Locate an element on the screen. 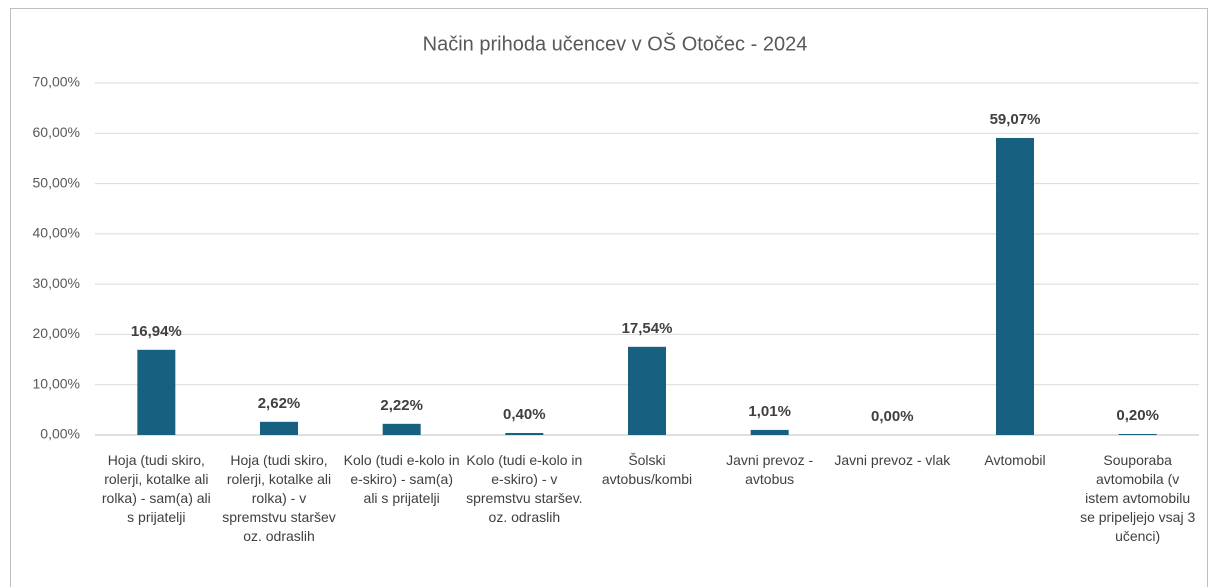 This screenshot has height=587, width=1209. data-label: 2,62% is located at coordinates (279, 403).